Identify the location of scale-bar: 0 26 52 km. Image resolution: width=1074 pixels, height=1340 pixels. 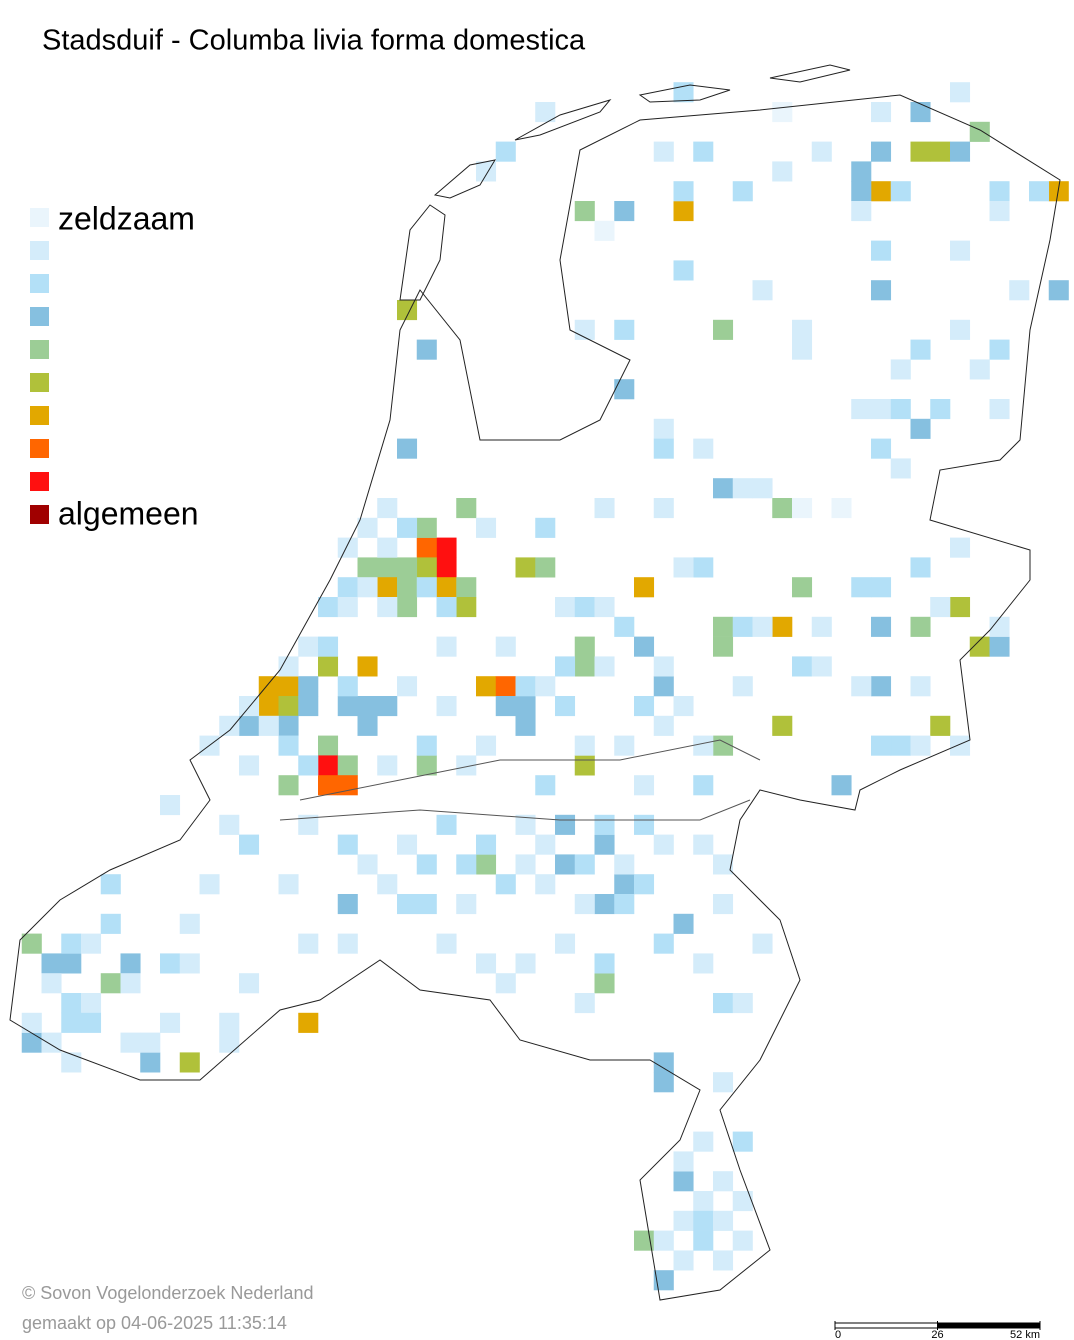
(937, 1330).